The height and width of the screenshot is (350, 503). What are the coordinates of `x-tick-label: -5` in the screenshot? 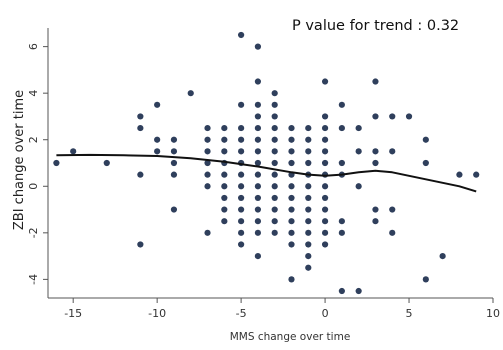 It's located at (241, 313).